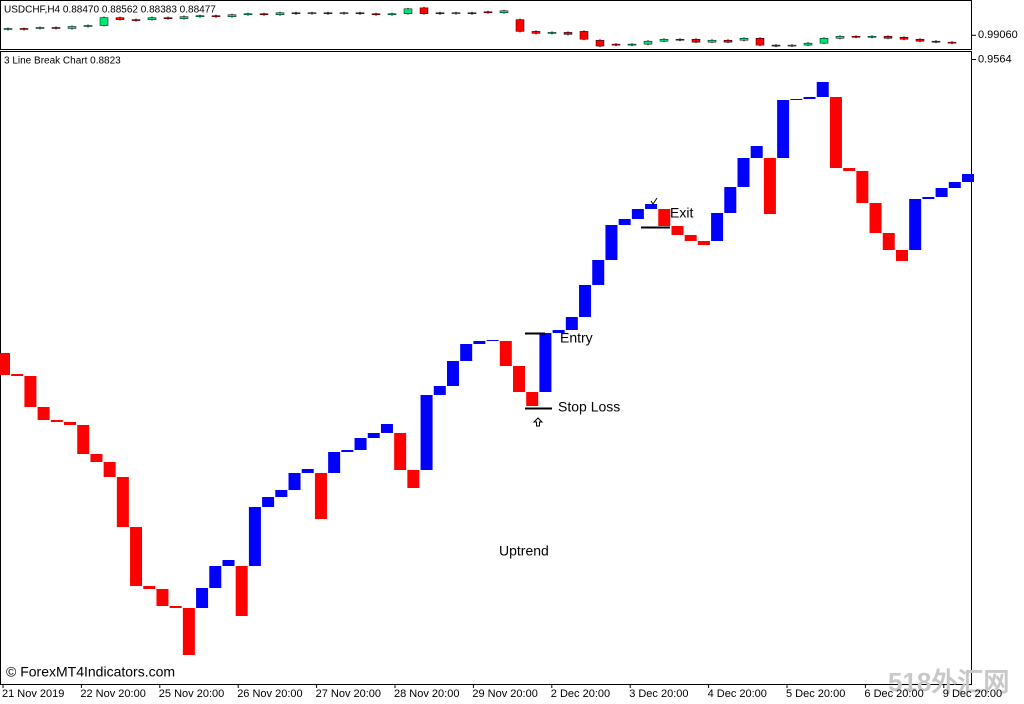  What do you see at coordinates (62, 61) in the screenshot?
I see `main-panel-title: 3 Line Break Chart 0.8823` at bounding box center [62, 61].